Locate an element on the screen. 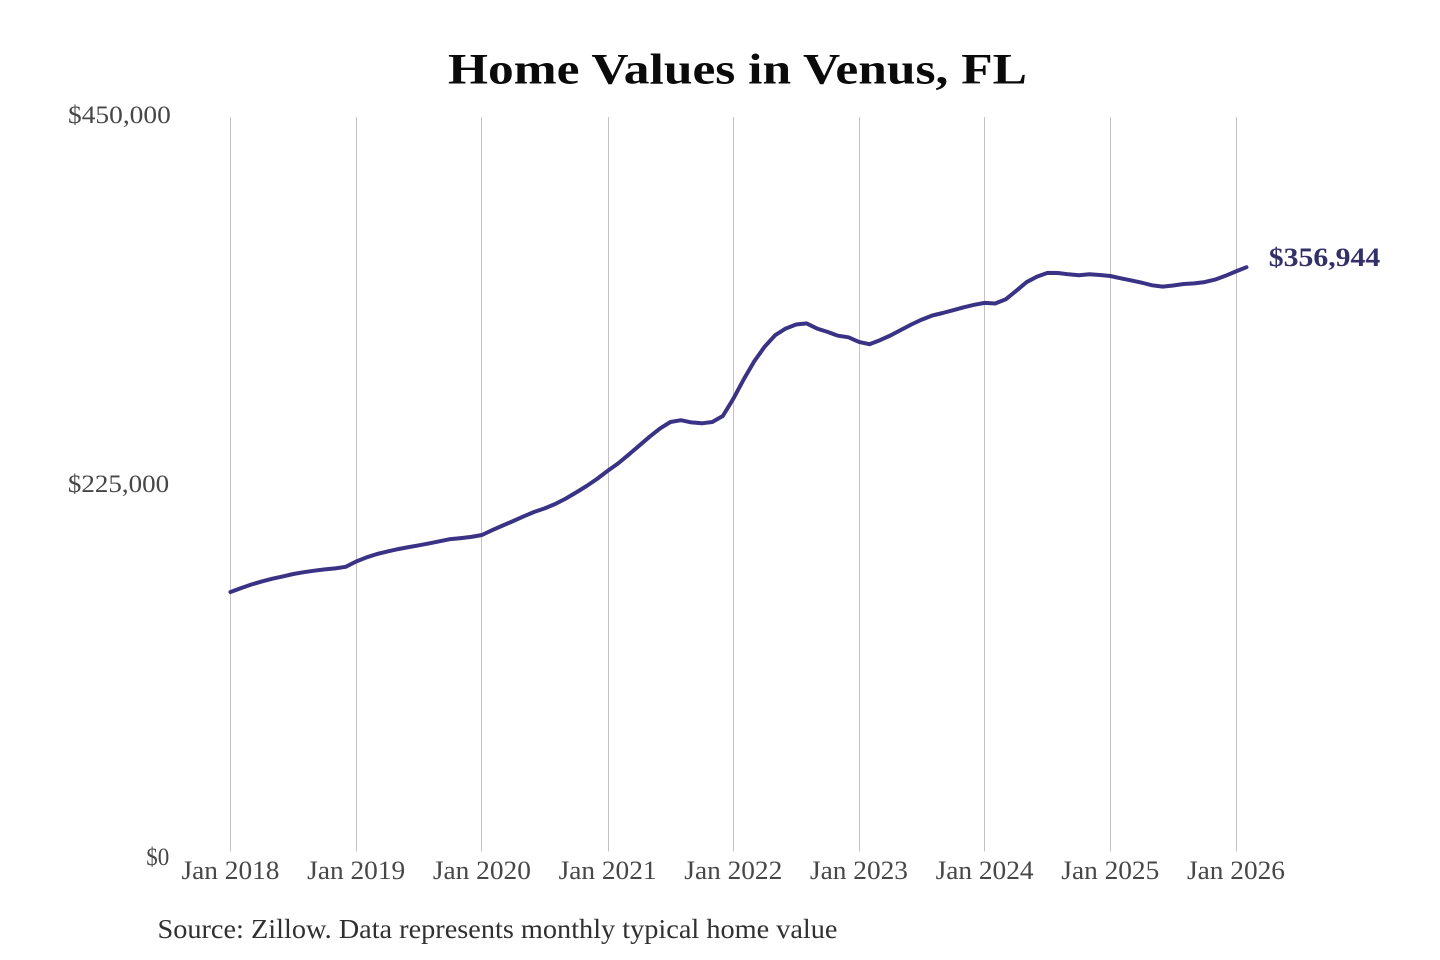 This screenshot has width=1440, height=960. svg-text: Jan 2019 is located at coordinates (356, 870).